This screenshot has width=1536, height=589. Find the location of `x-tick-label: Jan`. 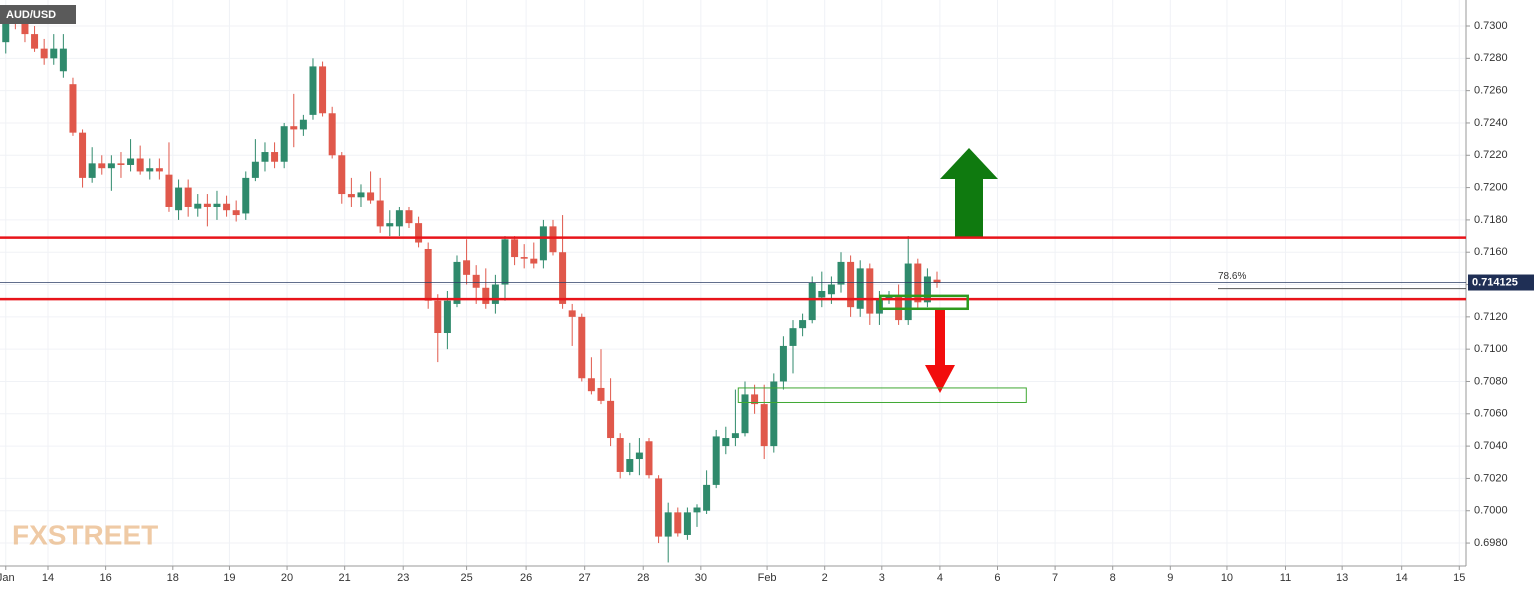

x-tick-label: Jan is located at coordinates (7, 578).